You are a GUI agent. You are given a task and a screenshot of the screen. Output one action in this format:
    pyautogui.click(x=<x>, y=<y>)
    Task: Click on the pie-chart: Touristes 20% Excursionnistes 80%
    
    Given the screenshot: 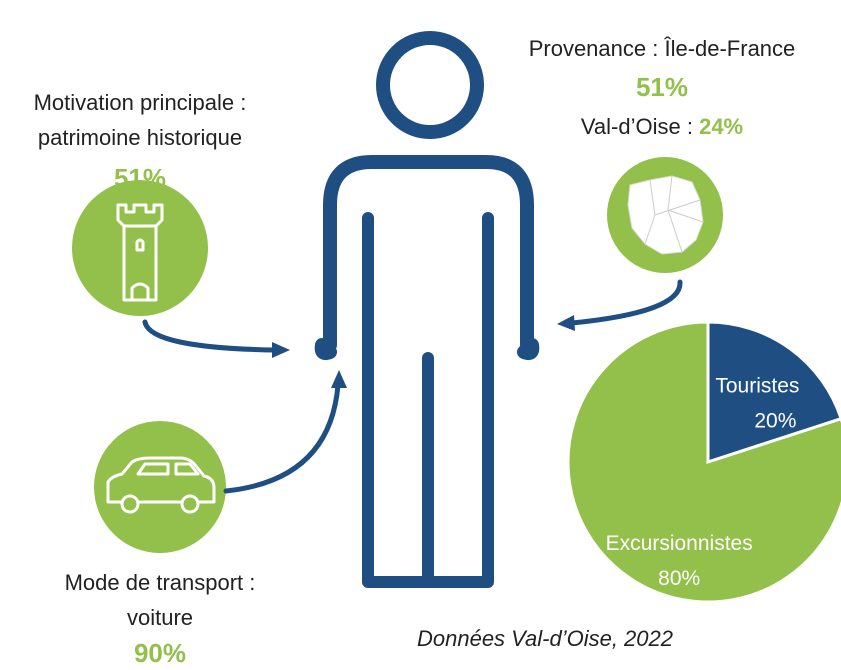 What is the action you would take?
    pyautogui.click(x=703, y=462)
    